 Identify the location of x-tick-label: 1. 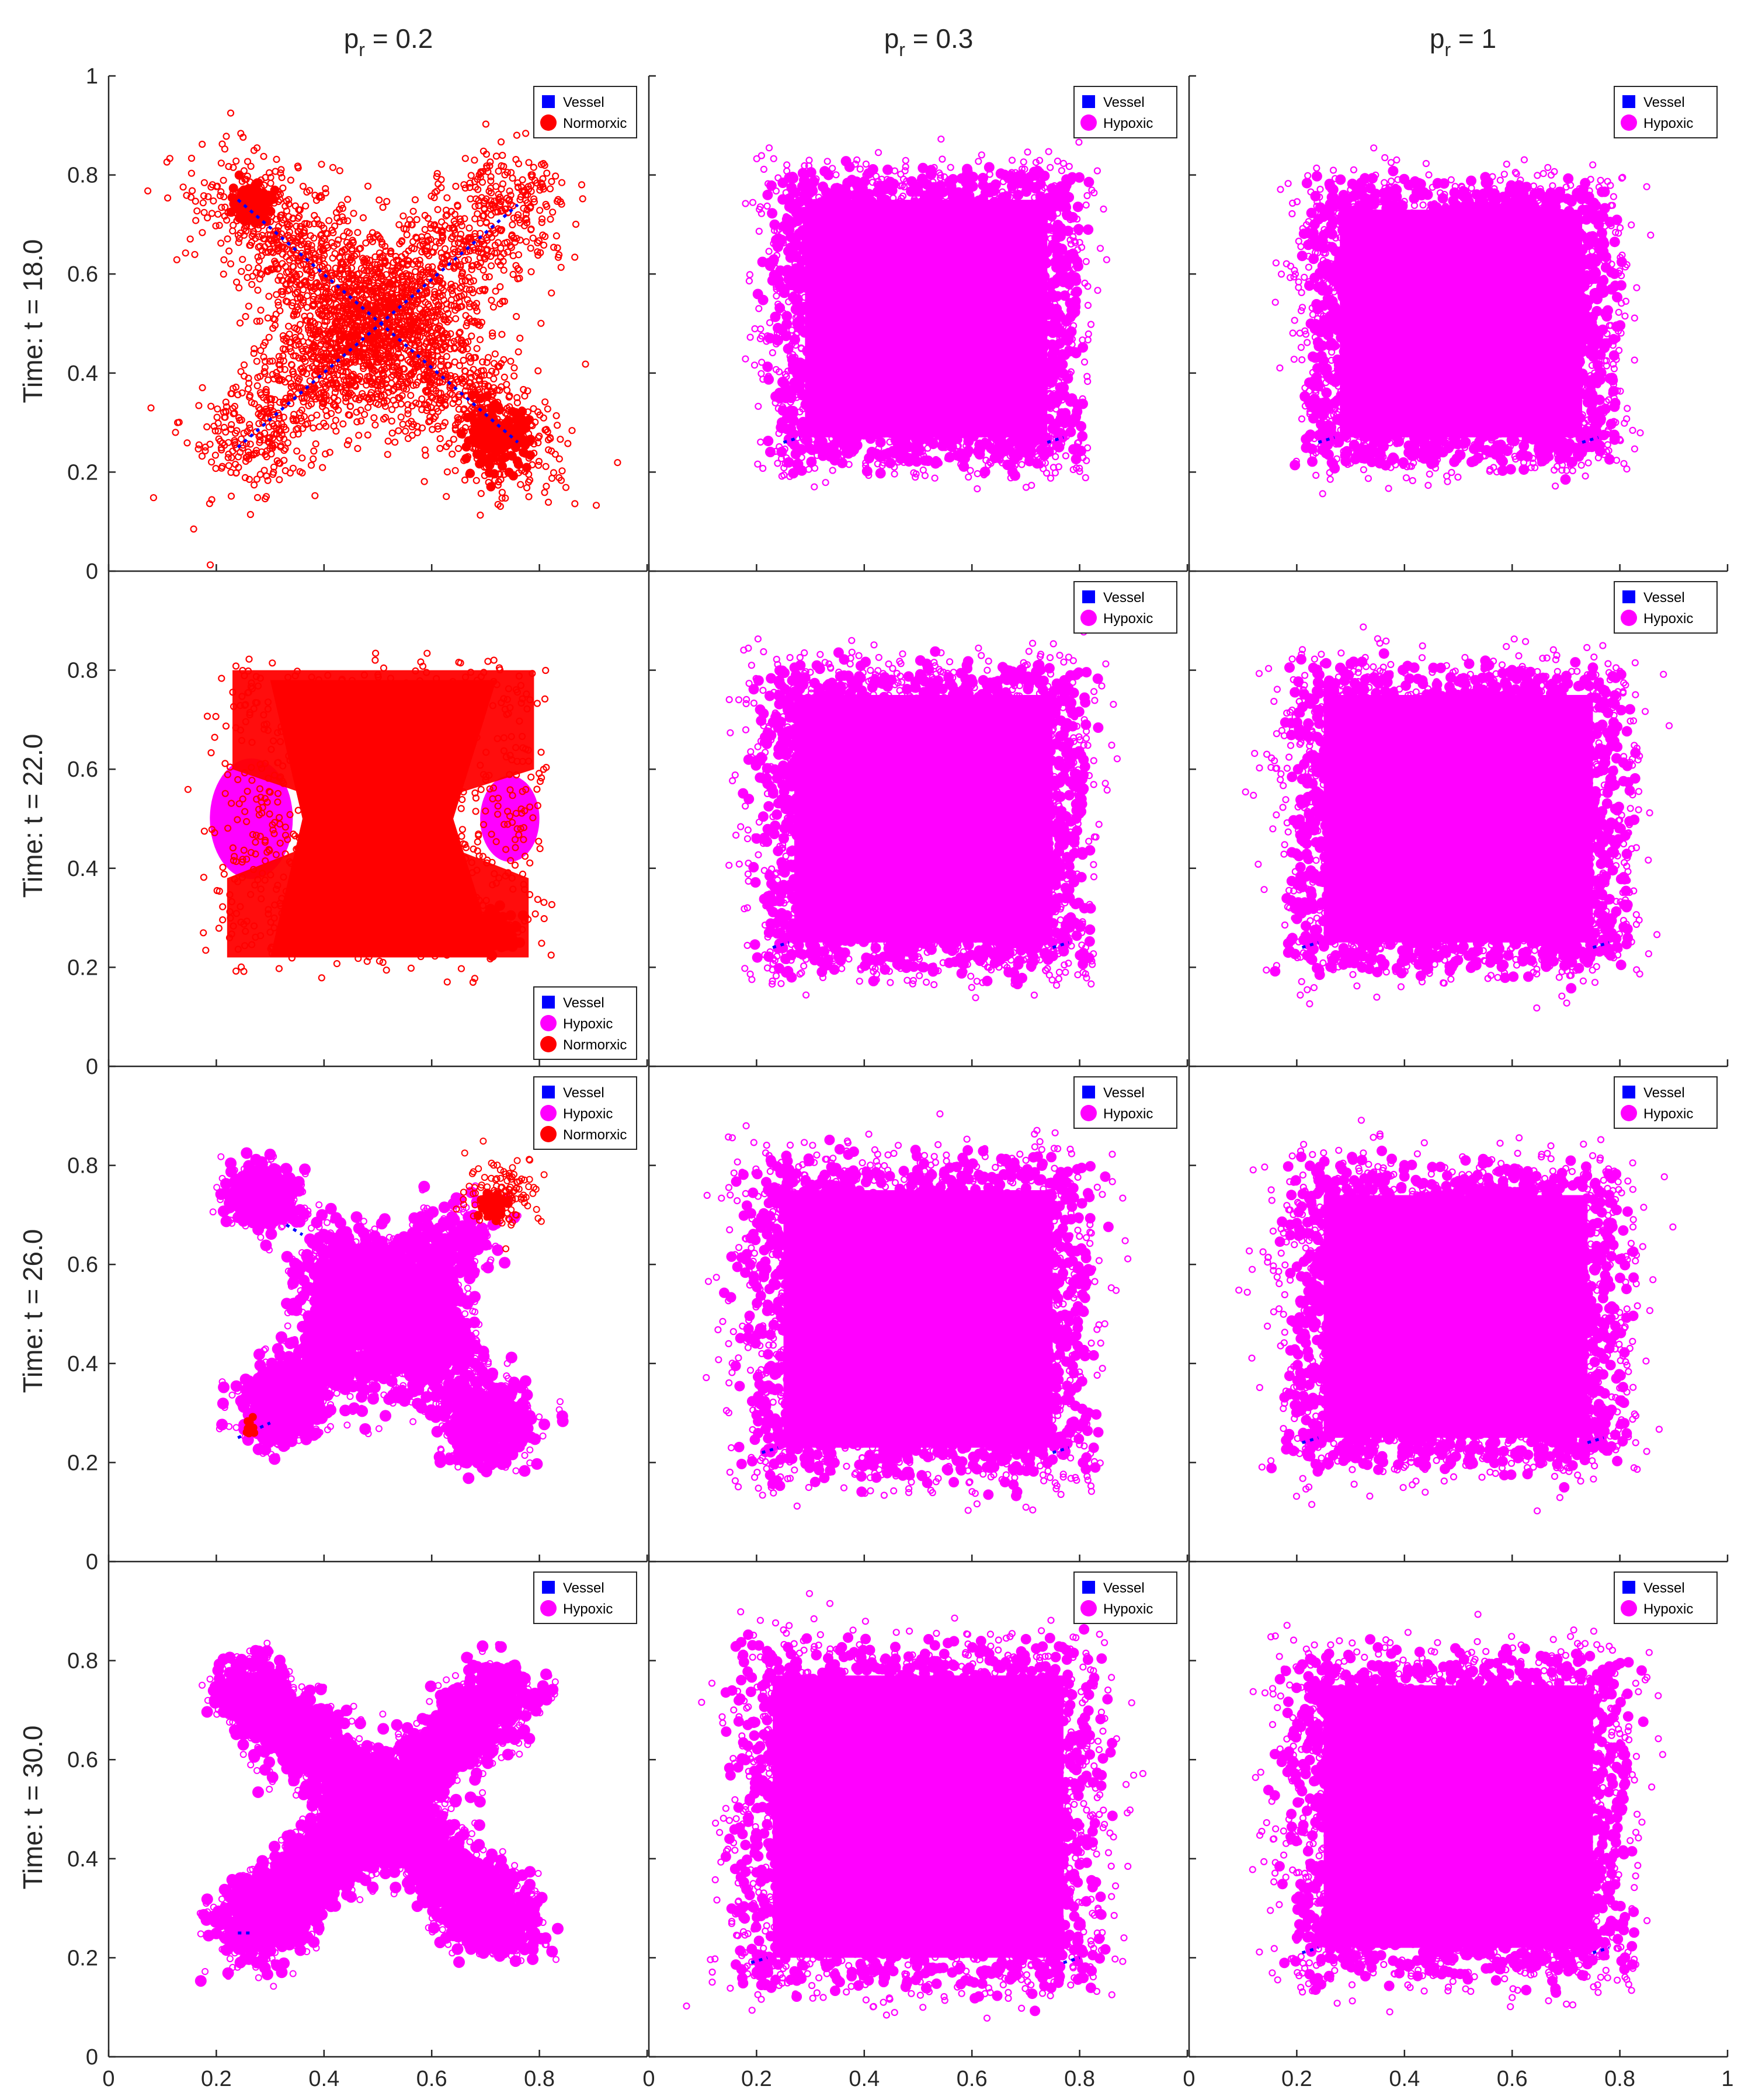
(1727, 2079).